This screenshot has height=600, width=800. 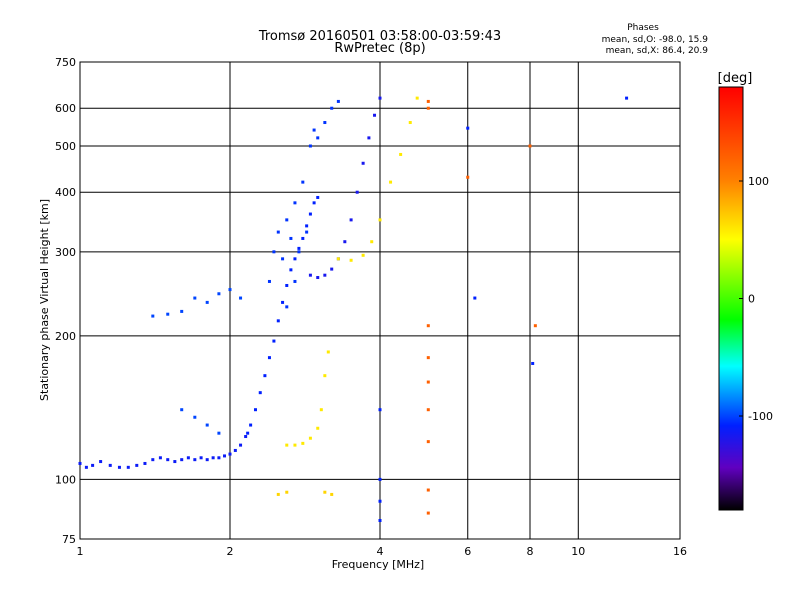 I want to click on chart-title-line1: Tromsø 20160501 03:58:00-03:59:43, so click(x=379, y=36).